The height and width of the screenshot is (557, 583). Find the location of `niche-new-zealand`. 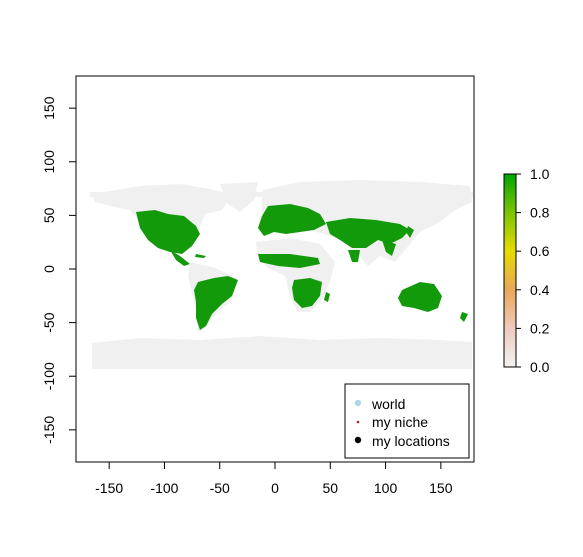

niche-new-zealand is located at coordinates (464, 317).